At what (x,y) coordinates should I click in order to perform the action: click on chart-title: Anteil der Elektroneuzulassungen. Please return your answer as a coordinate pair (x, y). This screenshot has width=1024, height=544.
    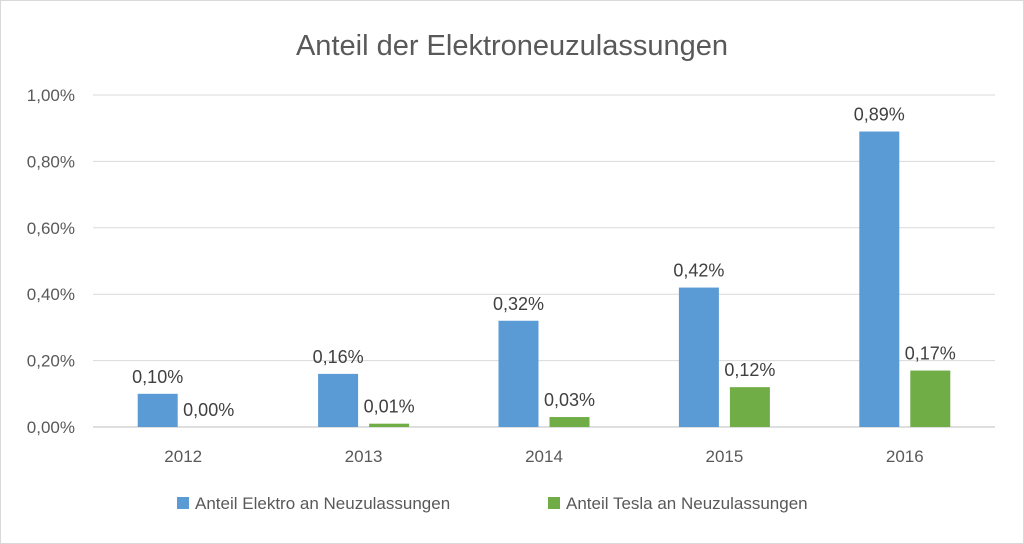
    Looking at the image, I should click on (512, 46).